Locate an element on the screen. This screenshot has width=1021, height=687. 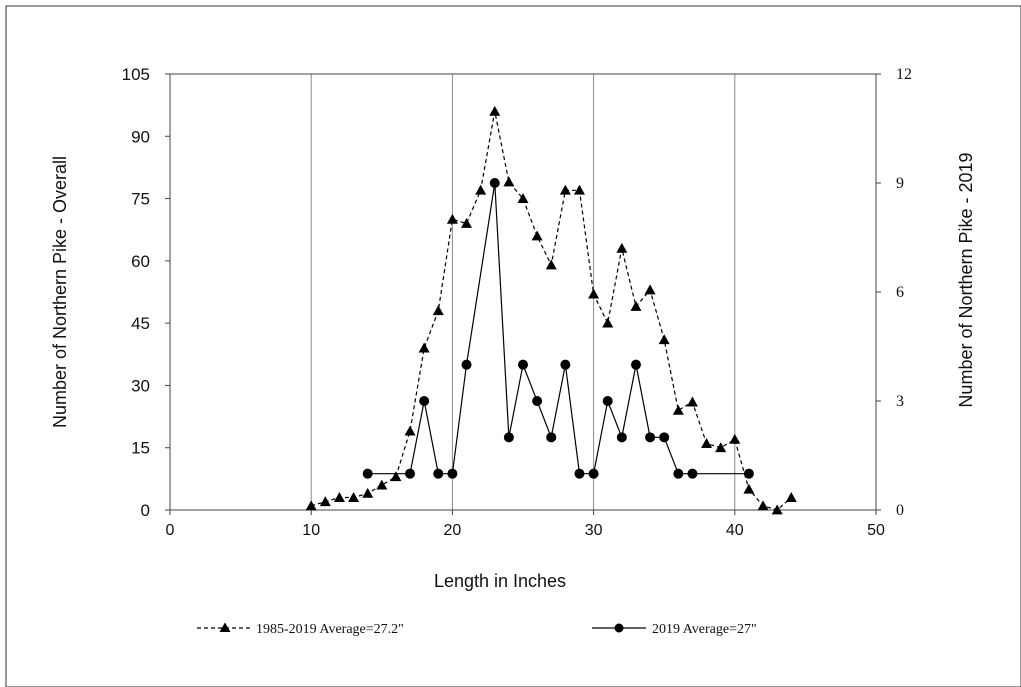
y-right-tick-label: 0 is located at coordinates (900, 510).